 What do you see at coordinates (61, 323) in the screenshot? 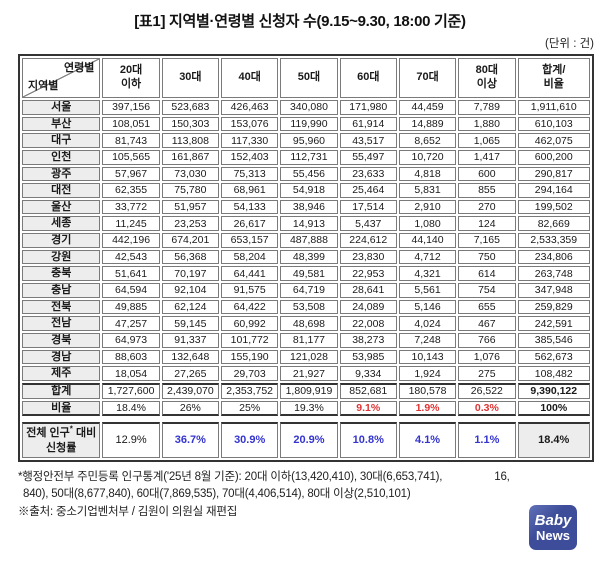
I see `region-label: 전남` at bounding box center [61, 323].